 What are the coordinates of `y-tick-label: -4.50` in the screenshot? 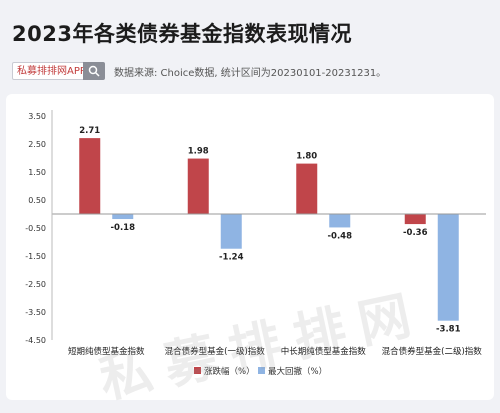 It's located at (35, 340).